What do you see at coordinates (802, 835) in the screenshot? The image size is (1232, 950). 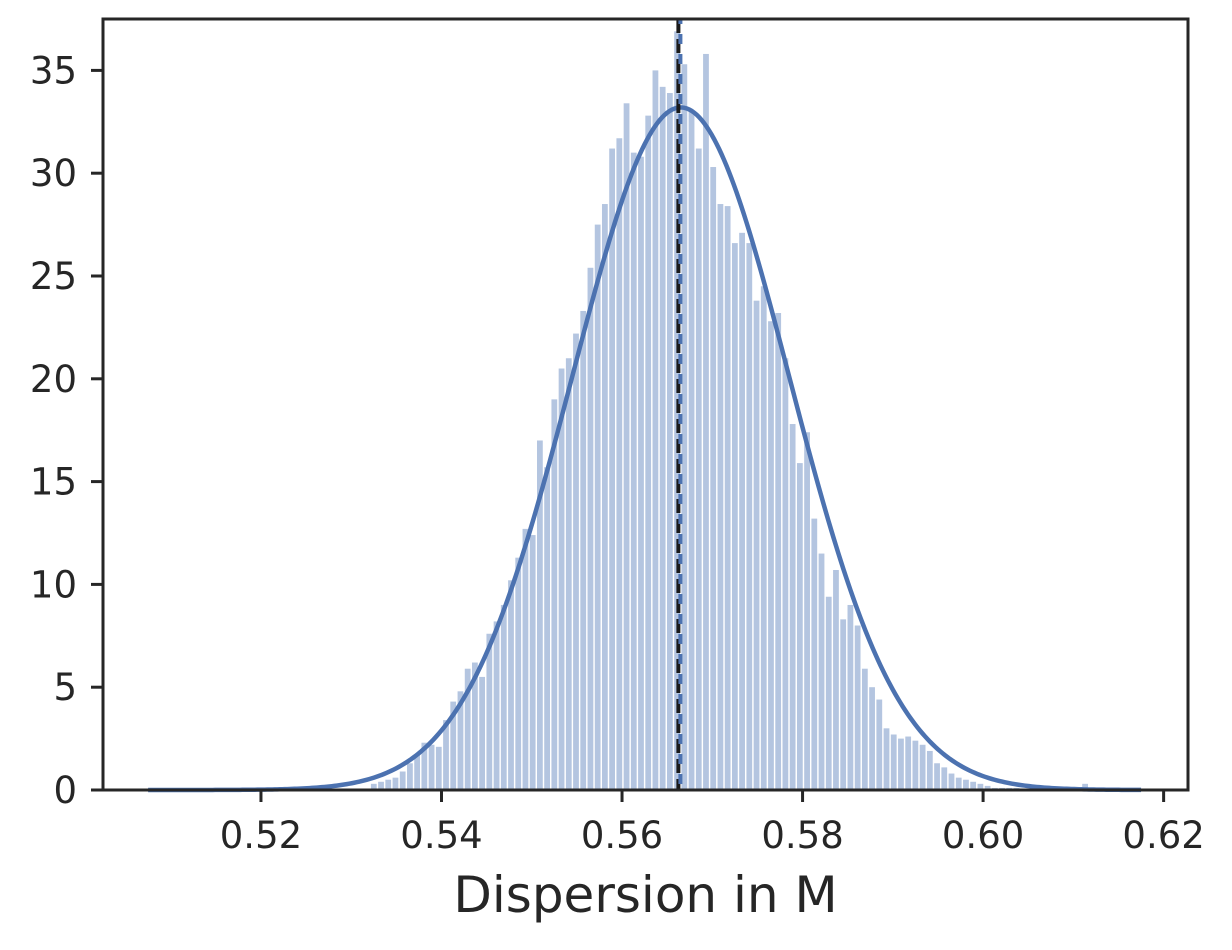 I see `x-tick-label: 0.58` at bounding box center [802, 835].